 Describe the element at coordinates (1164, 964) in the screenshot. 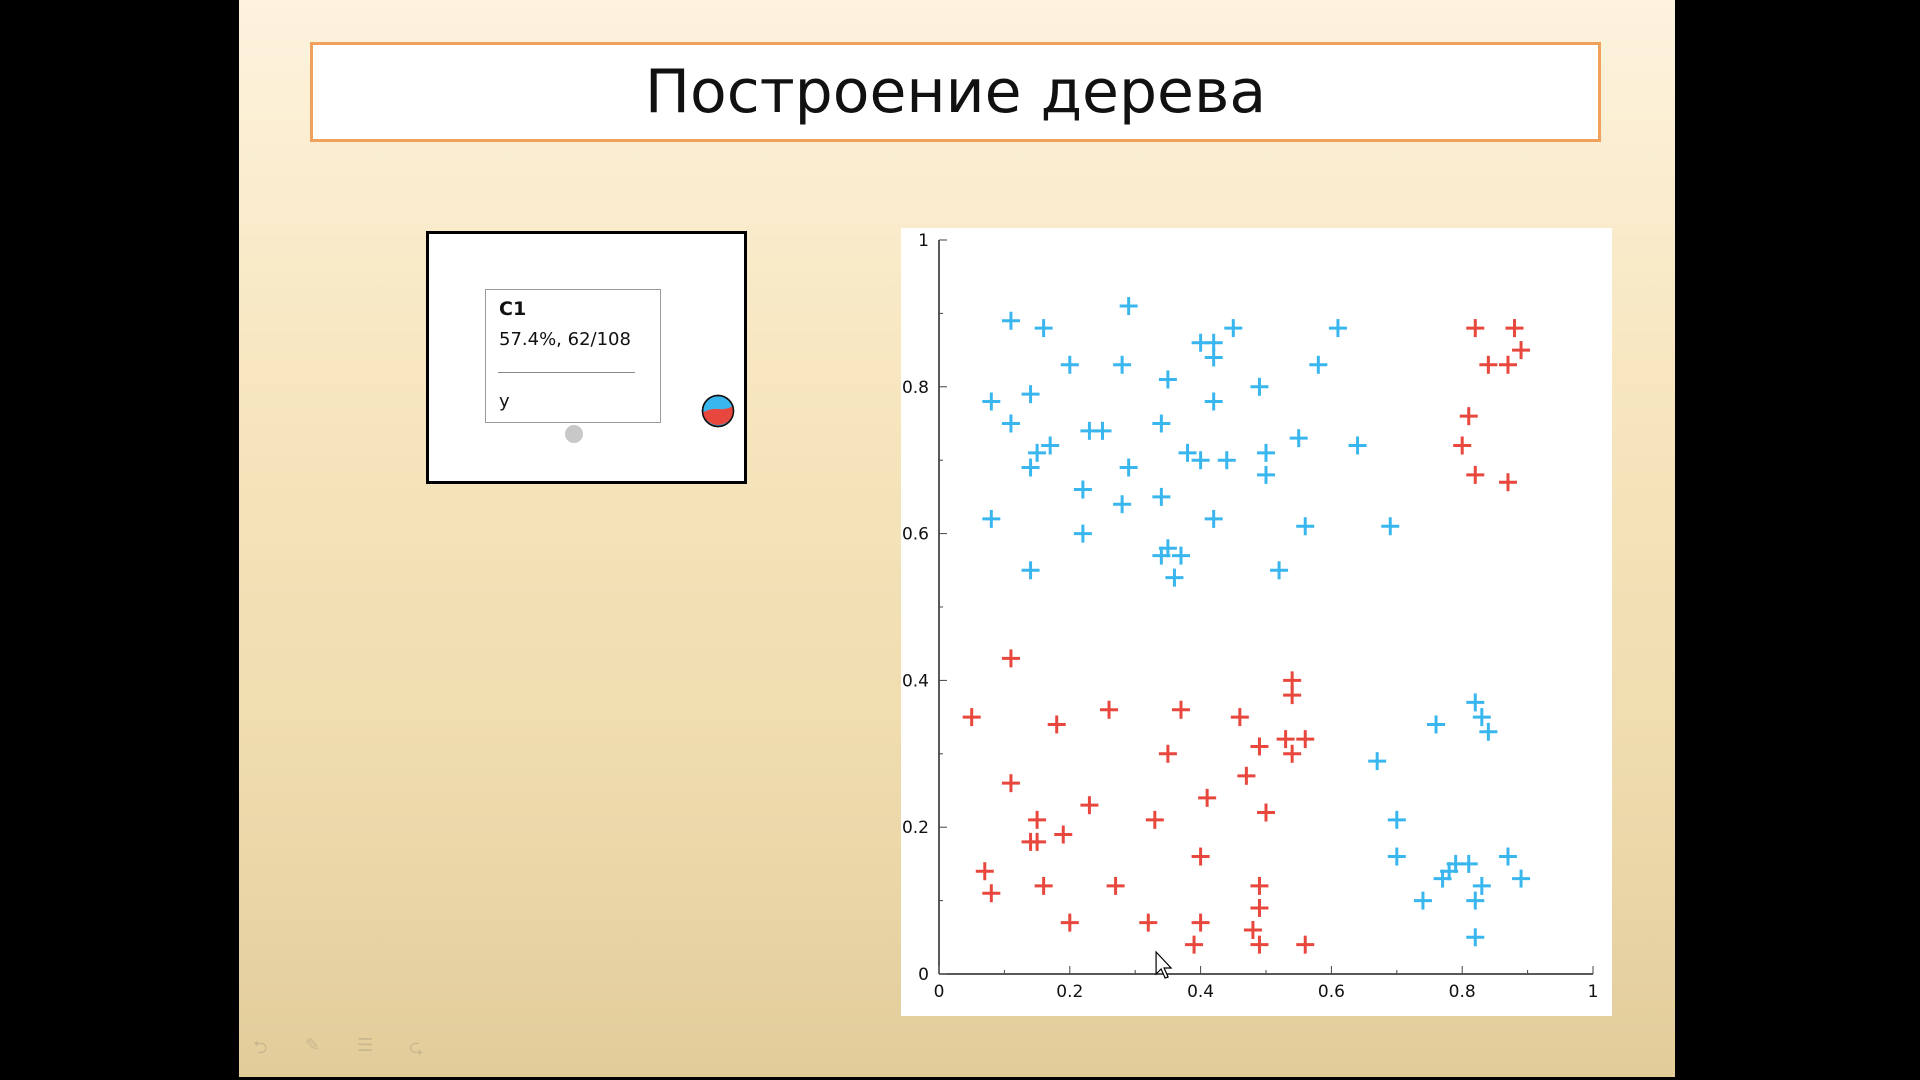

I see `mouse-cursor-icon` at that location.